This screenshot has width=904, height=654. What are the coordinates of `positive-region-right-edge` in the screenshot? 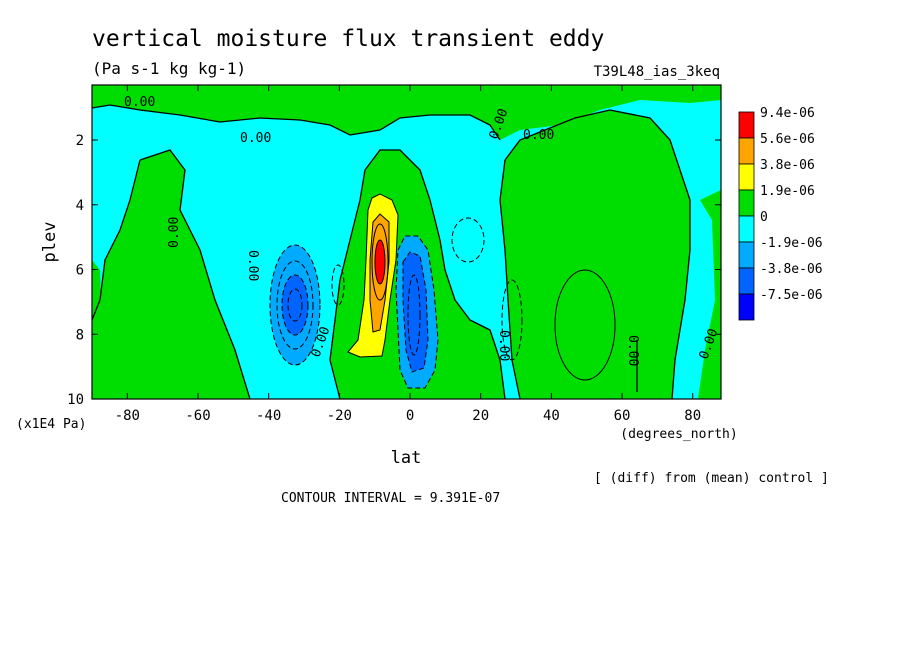 It's located at (709, 294).